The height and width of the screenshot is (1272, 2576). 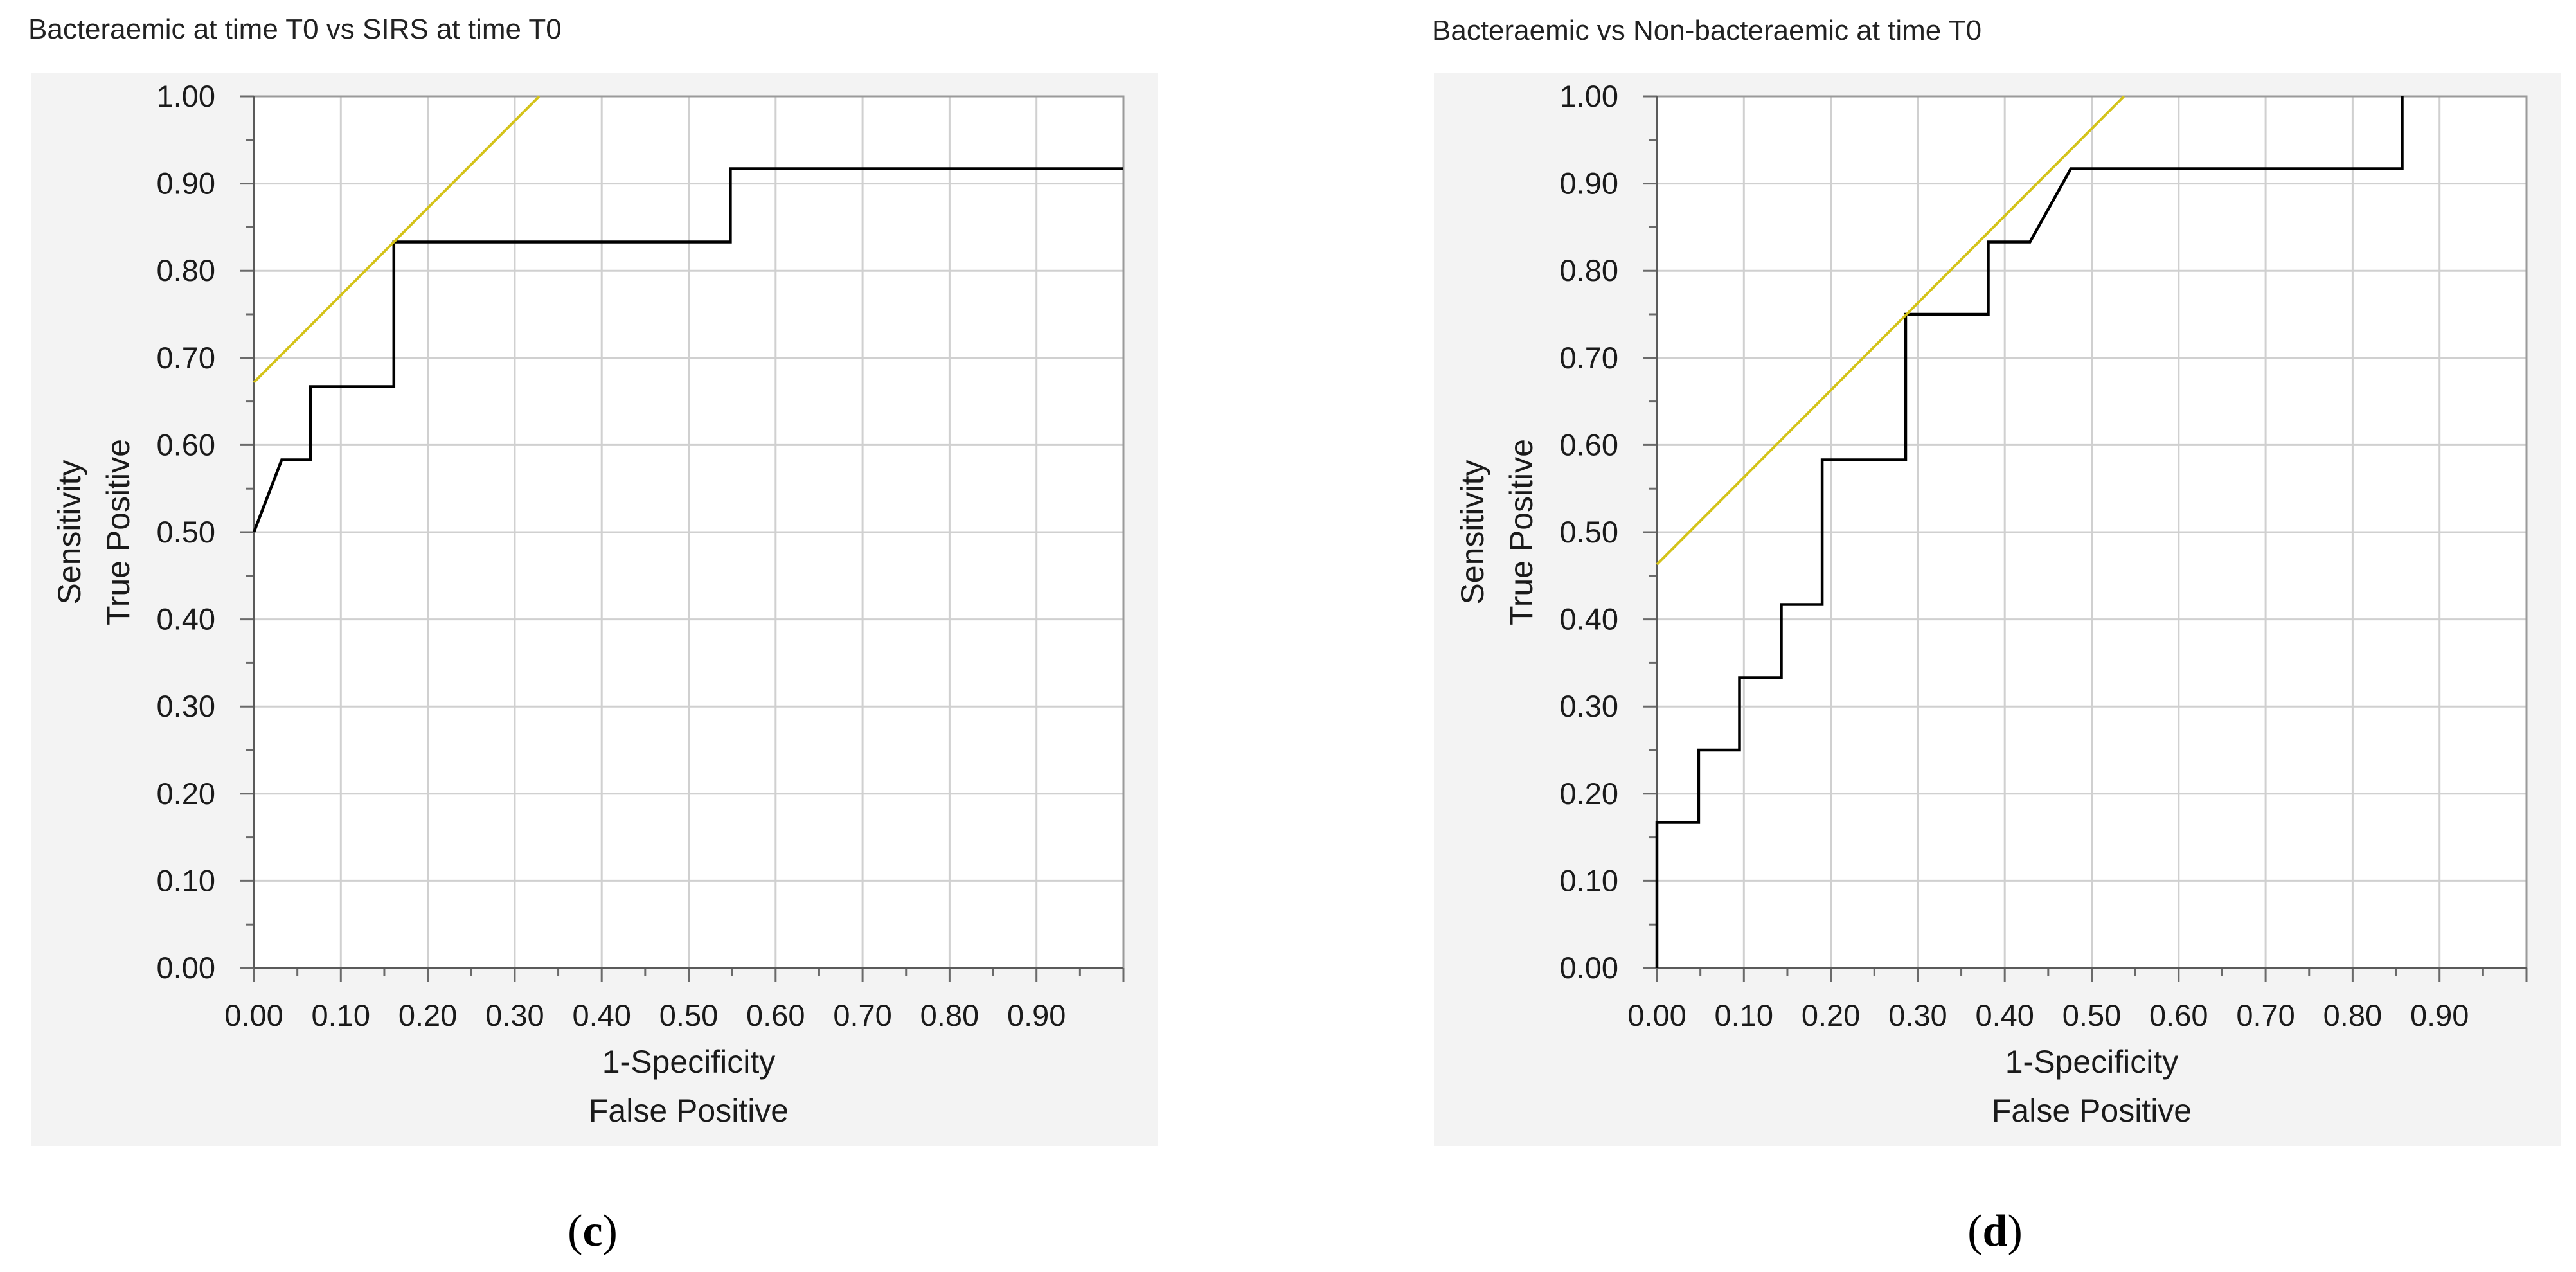 What do you see at coordinates (1995, 1231) in the screenshot?
I see `panel-caption: (d)` at bounding box center [1995, 1231].